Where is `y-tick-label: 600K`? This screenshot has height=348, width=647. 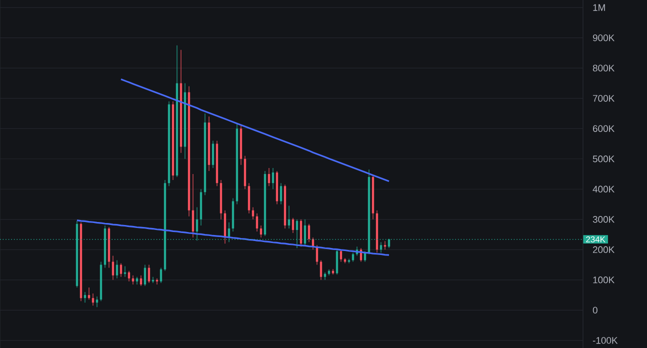
y-tick-label: 600K is located at coordinates (604, 128).